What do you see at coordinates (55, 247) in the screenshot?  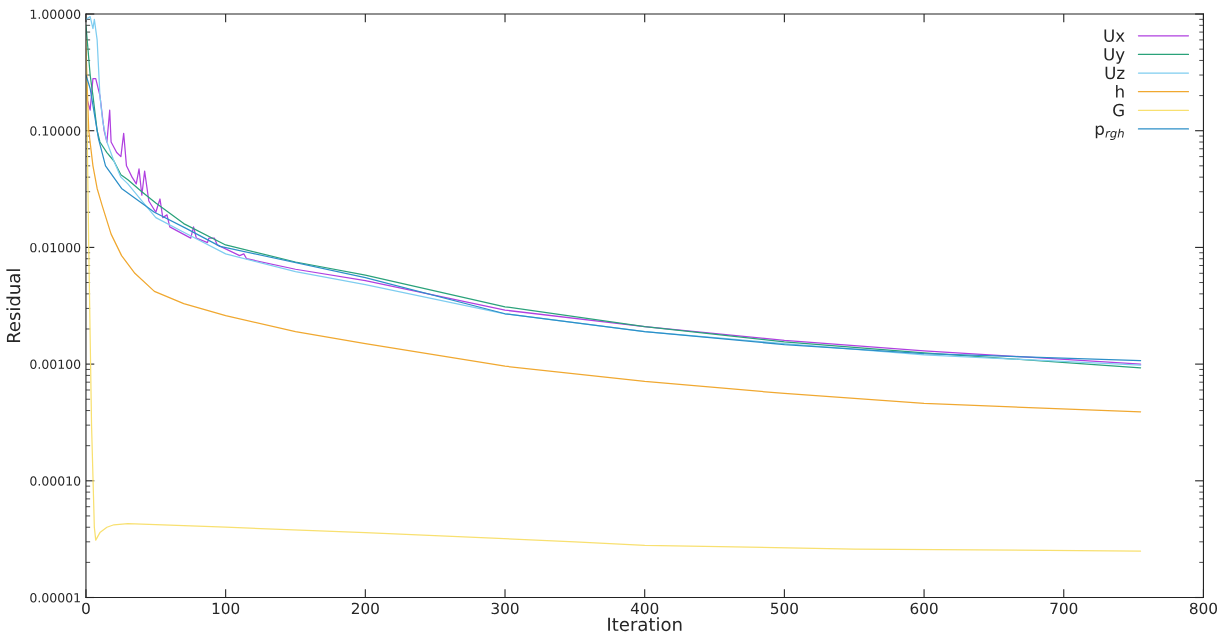 I see `y-tick-label: 0.01000` at bounding box center [55, 247].